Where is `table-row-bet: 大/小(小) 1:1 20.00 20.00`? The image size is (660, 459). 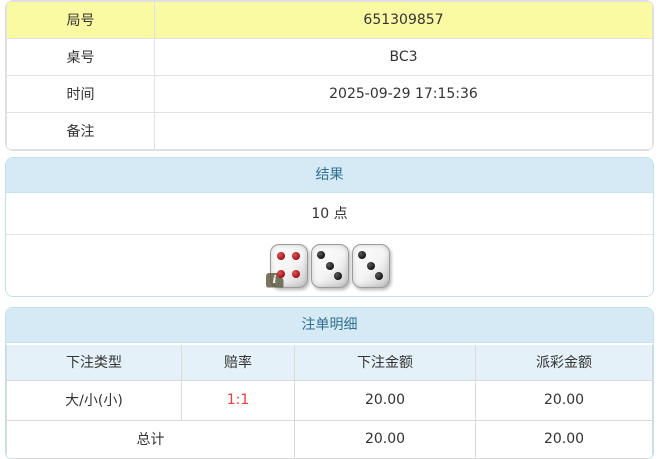 table-row-bet: 大/小(小) 1:1 20.00 20.00 is located at coordinates (329, 400).